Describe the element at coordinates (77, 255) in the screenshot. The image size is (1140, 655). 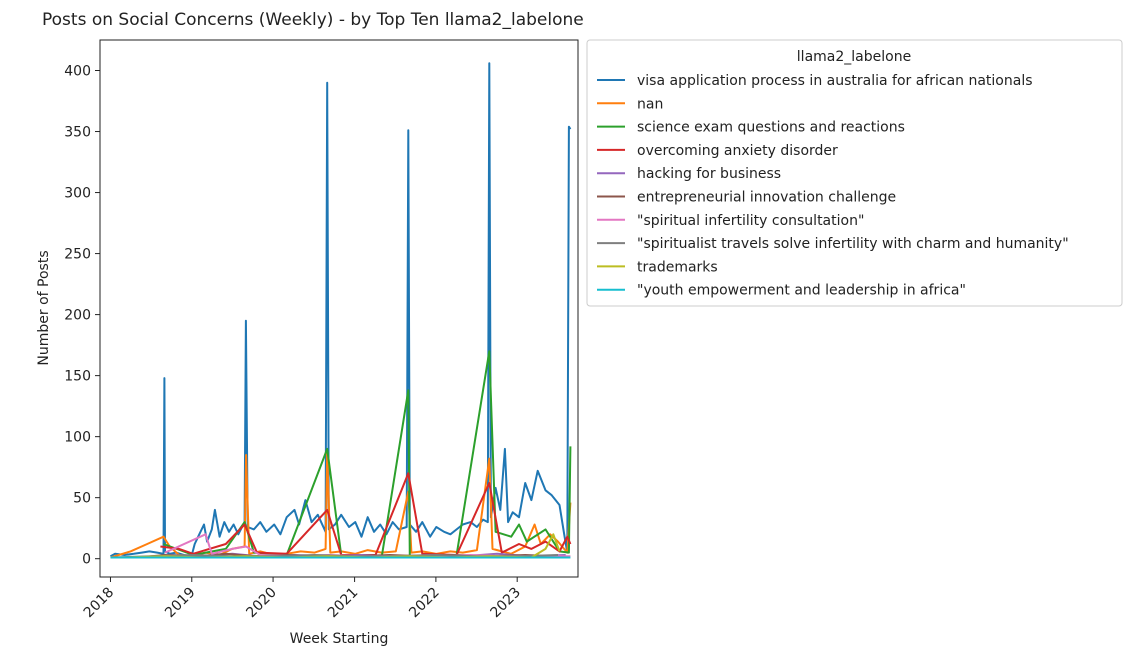
I see `y-tick-label: 250` at that location.